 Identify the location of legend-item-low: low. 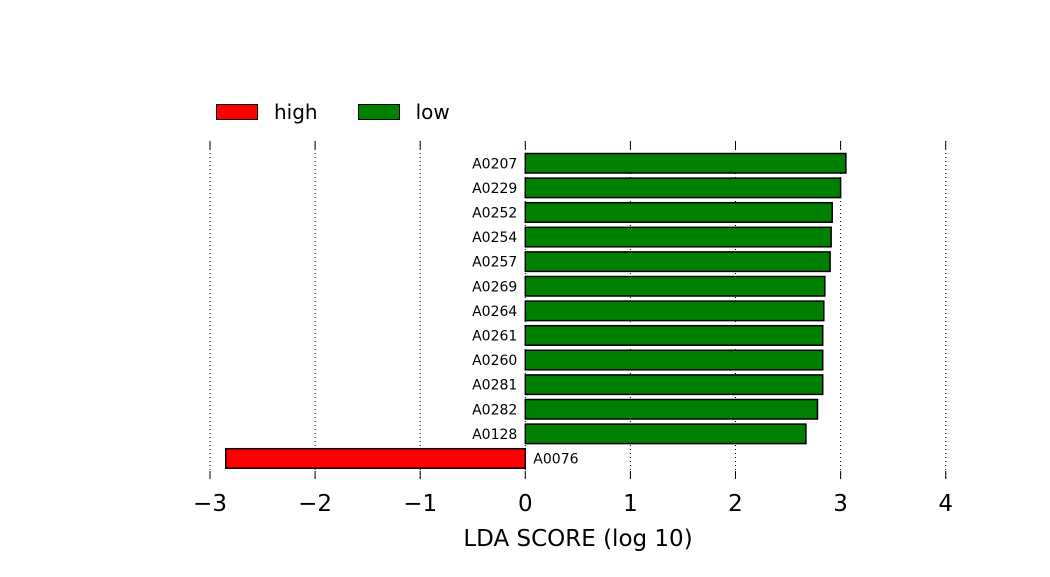
(403, 112).